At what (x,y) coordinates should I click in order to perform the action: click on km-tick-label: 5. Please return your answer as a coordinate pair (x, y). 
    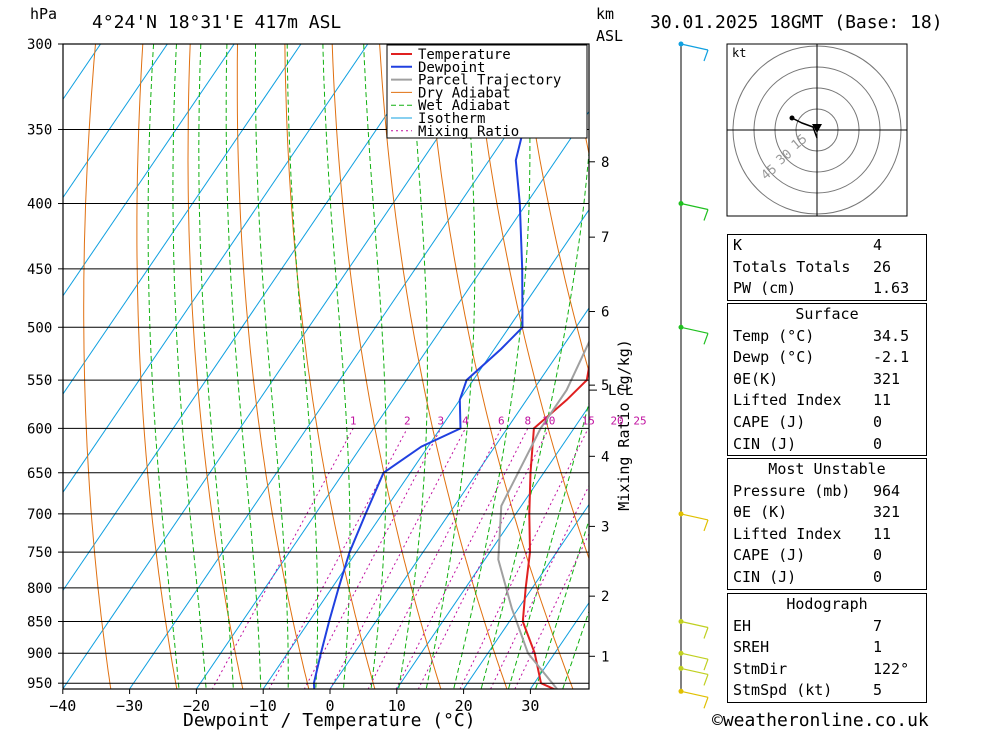
    Looking at the image, I should click on (605, 386).